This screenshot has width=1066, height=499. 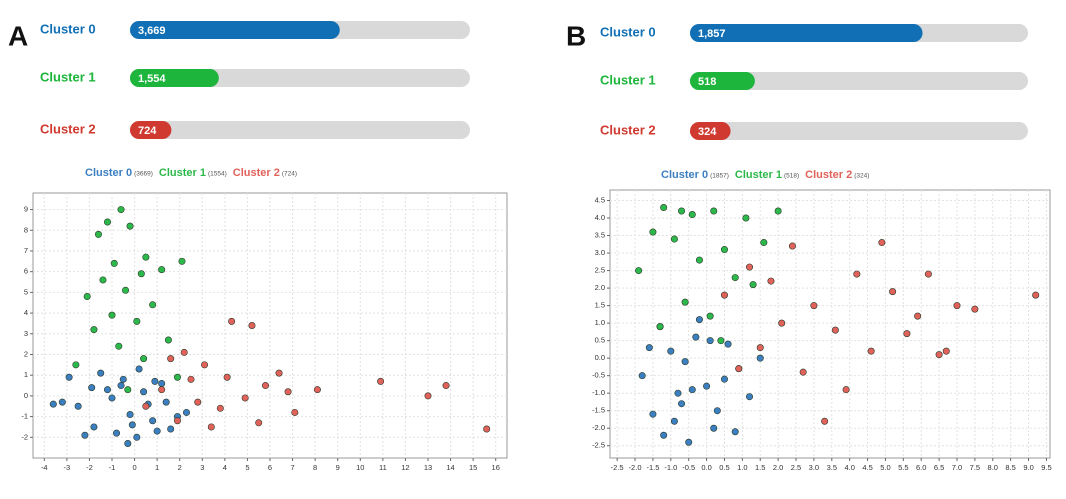 I want to click on legend-count: (518), so click(x=791, y=176).